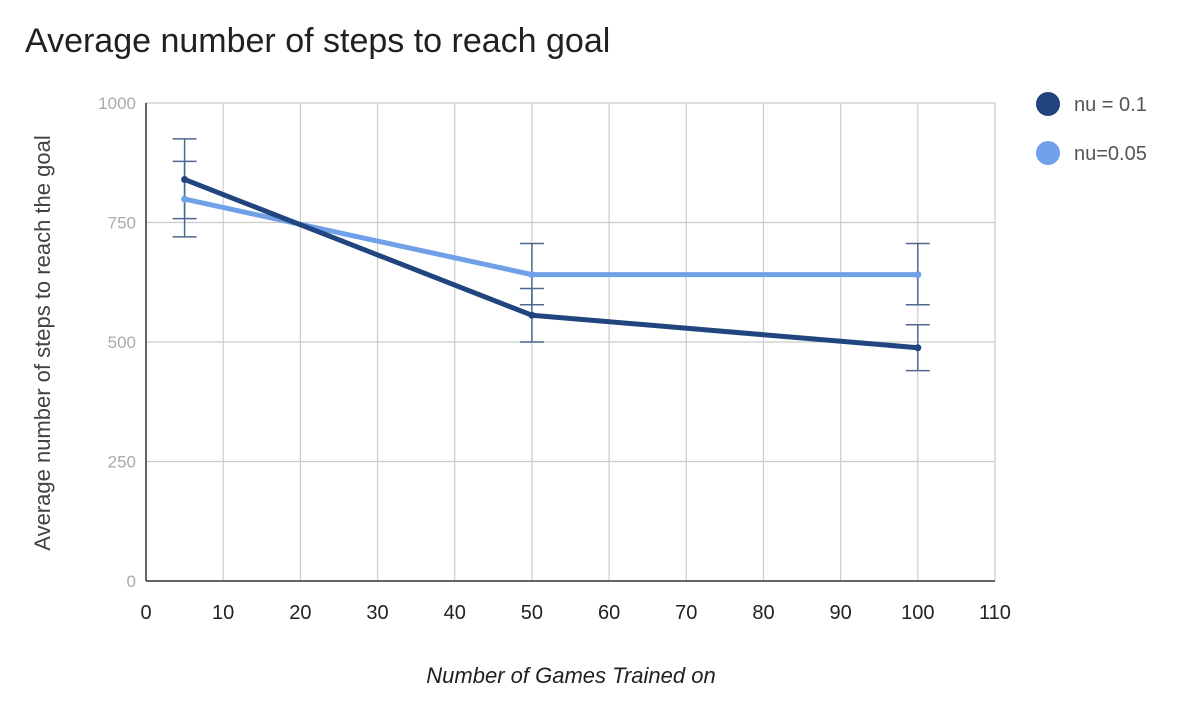 This screenshot has height=706, width=1180. I want to click on y-tick-label: 1000, so click(117, 103).